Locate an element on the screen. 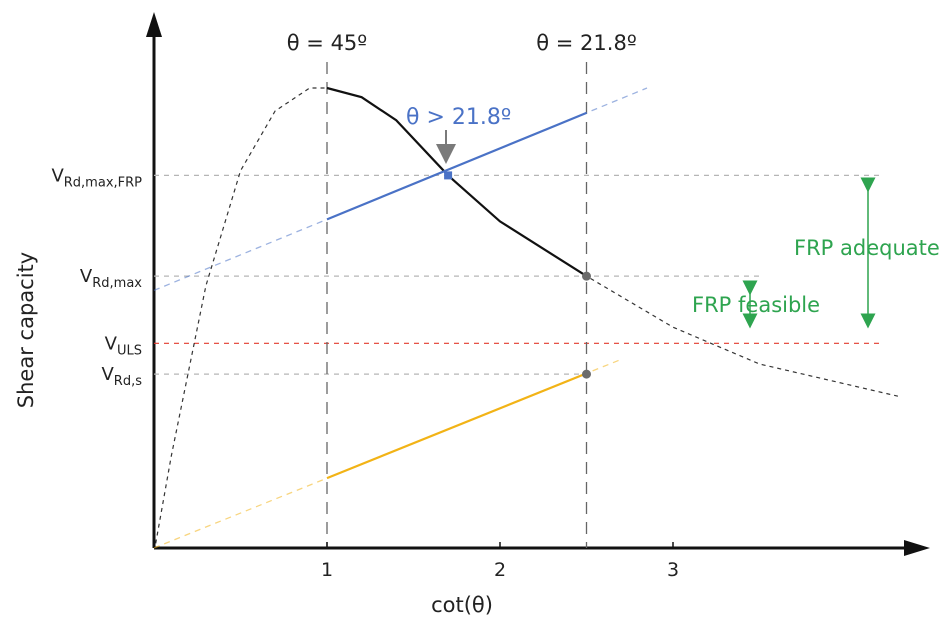 The width and height of the screenshot is (947, 622). y-axis-arrow-icon is located at coordinates (154, 24).